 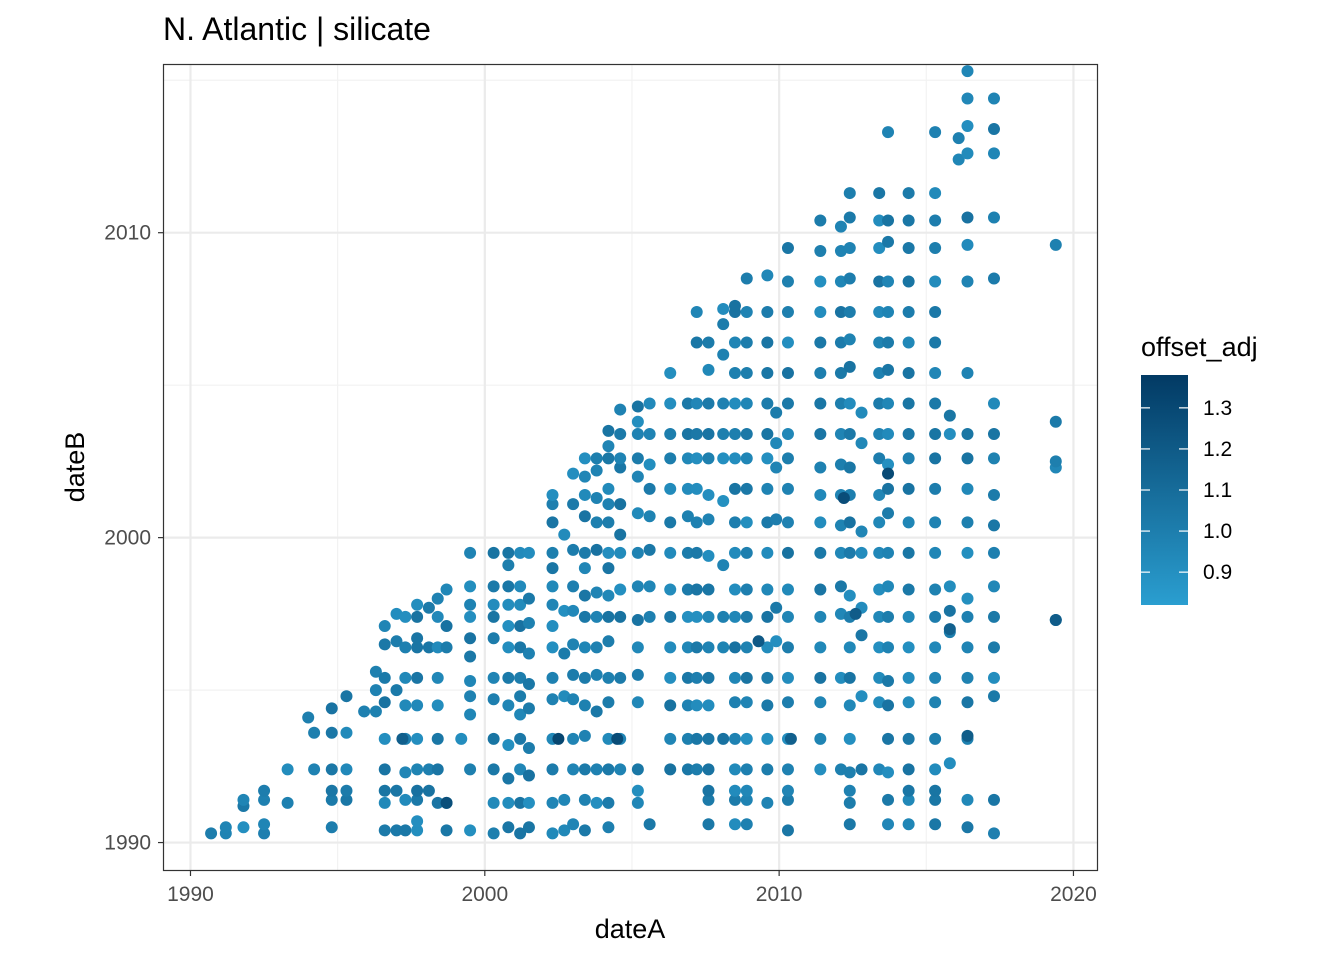 What do you see at coordinates (1217, 490) in the screenshot?
I see `legend-tick-label: 1.1` at bounding box center [1217, 490].